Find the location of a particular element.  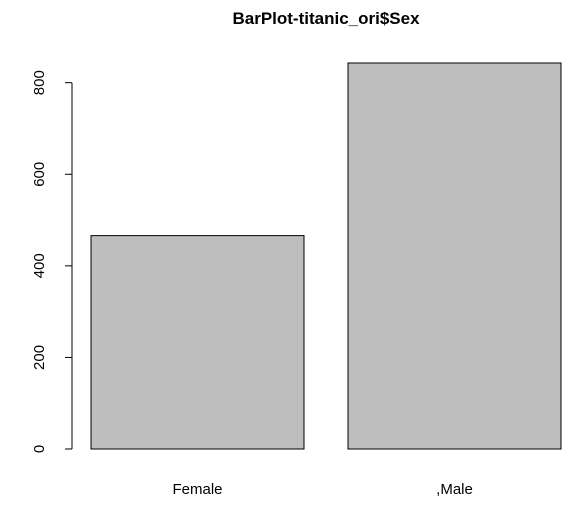

x-axis-labels: Female ,Male is located at coordinates (322, 489).